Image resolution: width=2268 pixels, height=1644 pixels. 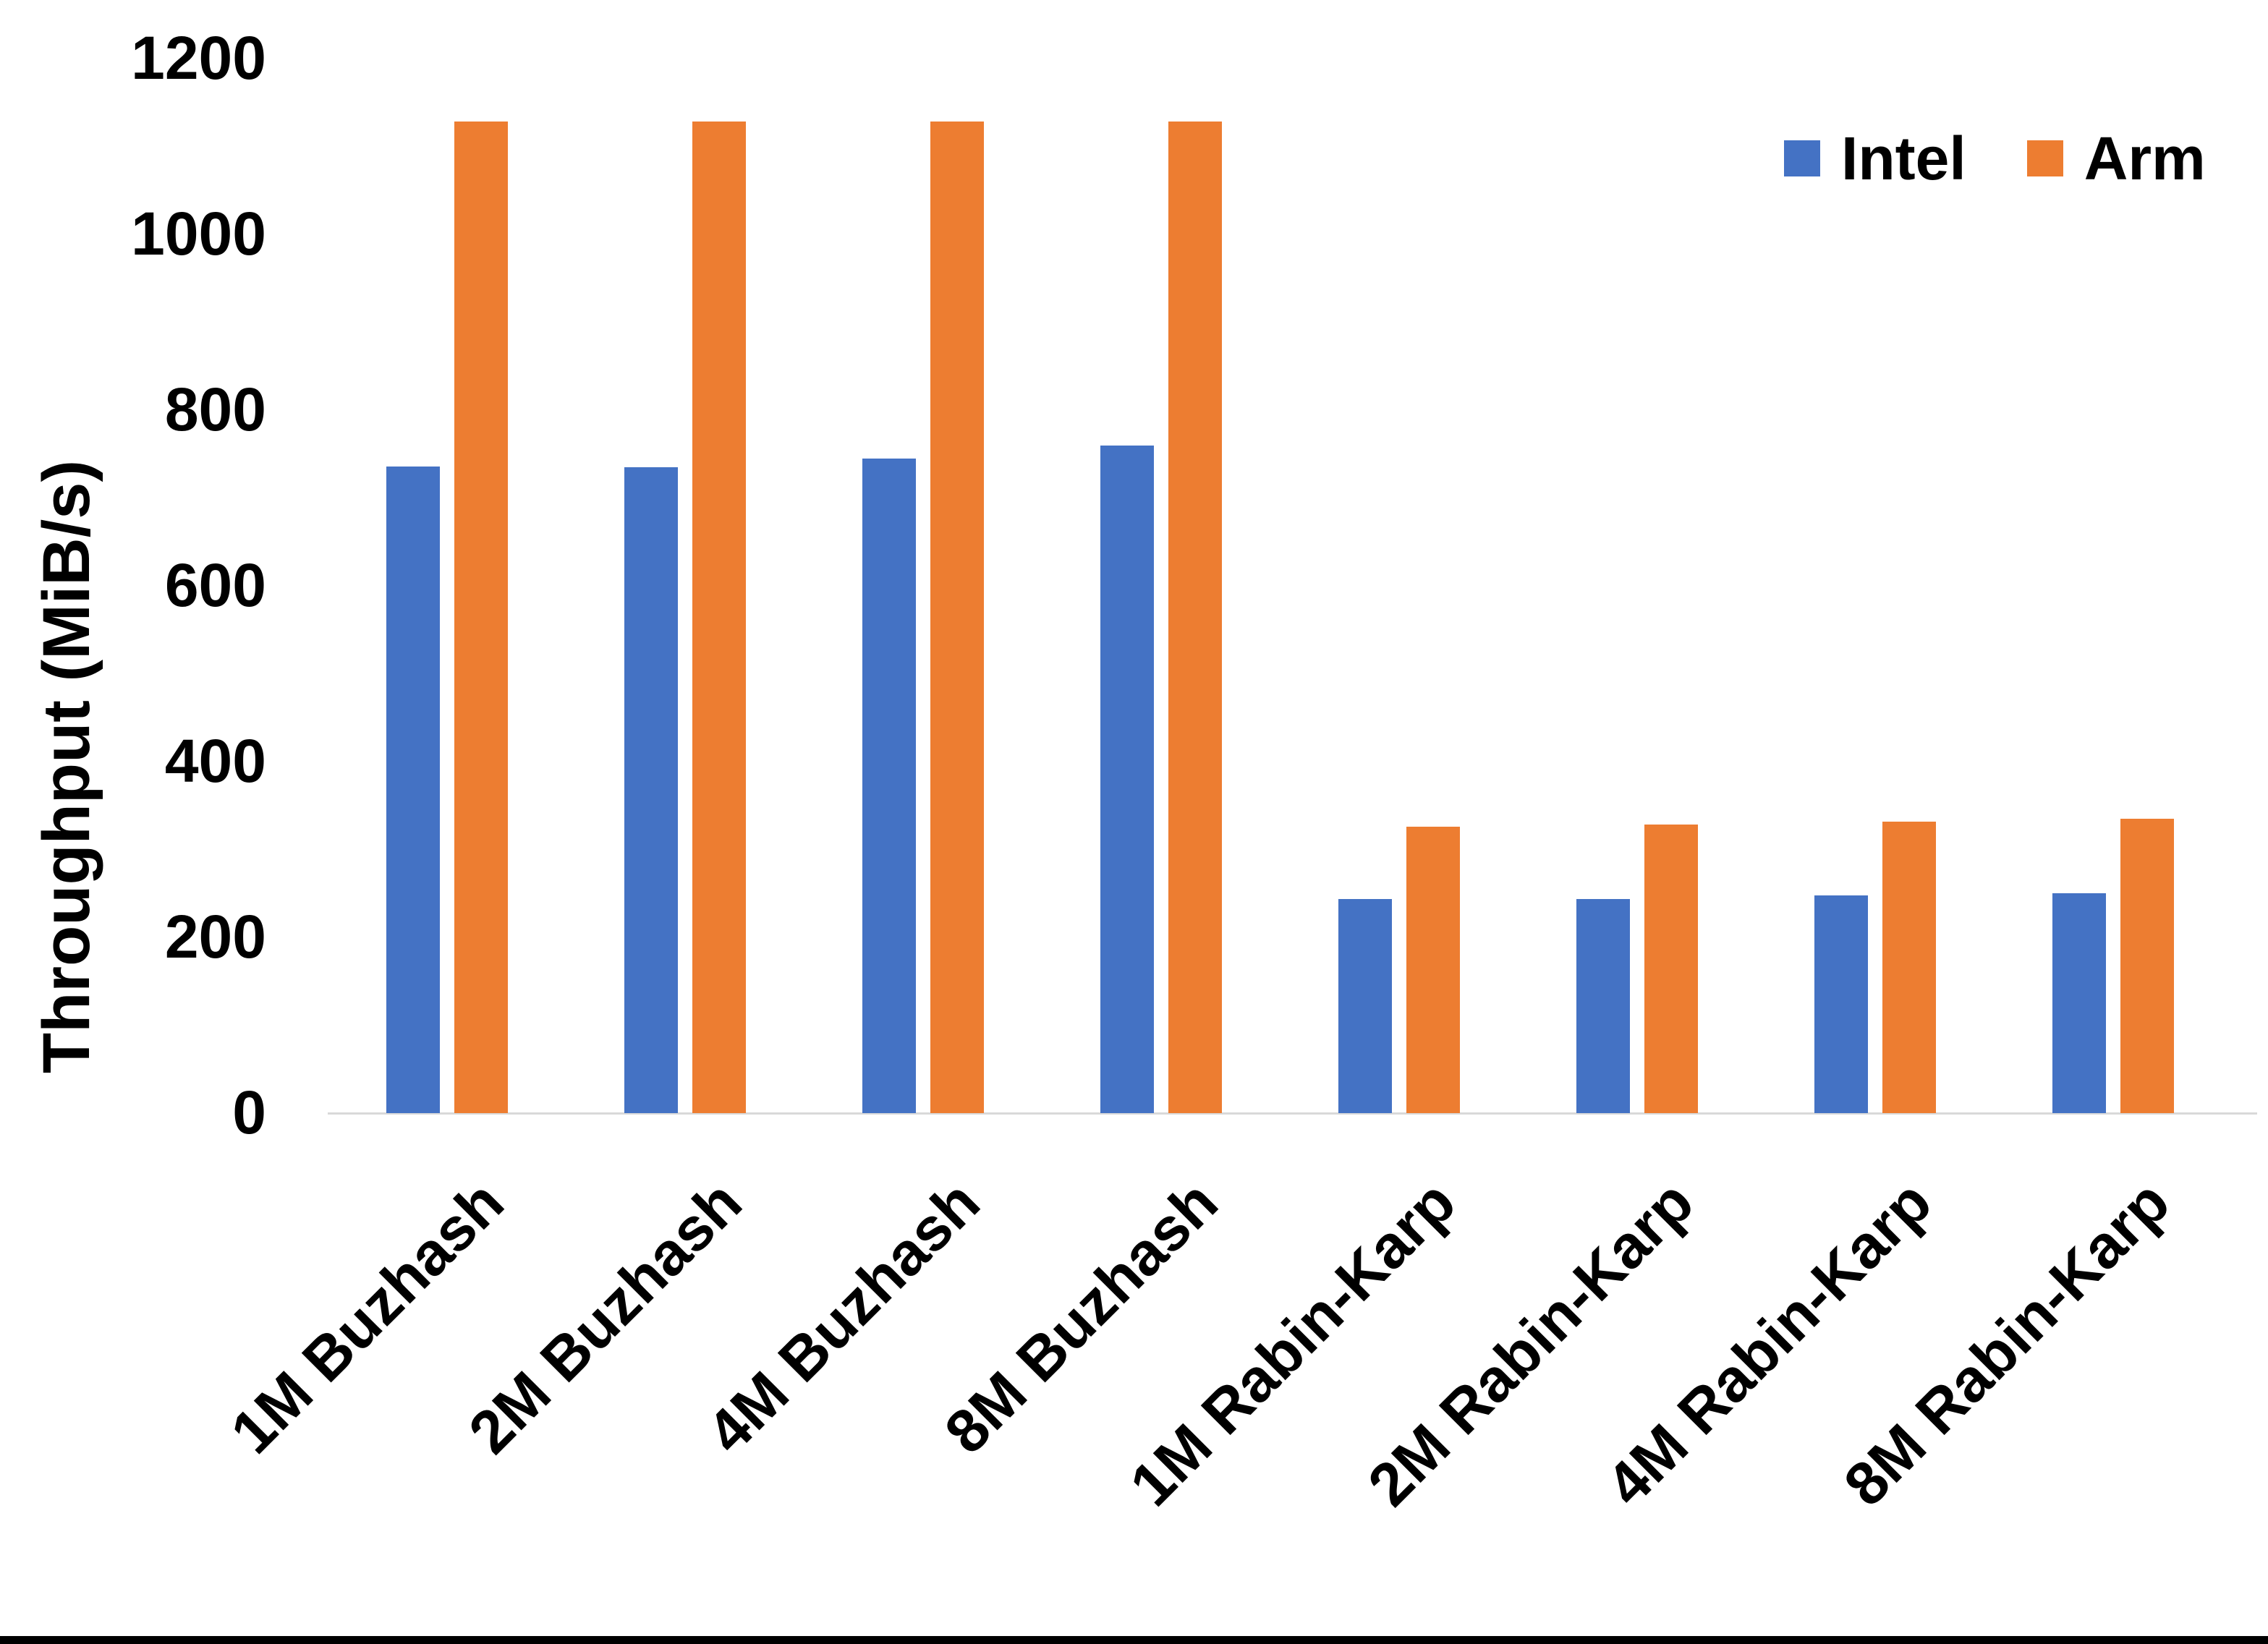 What do you see at coordinates (1603, 1006) in the screenshot?
I see `bar-intel-2m-rabin-karp` at bounding box center [1603, 1006].